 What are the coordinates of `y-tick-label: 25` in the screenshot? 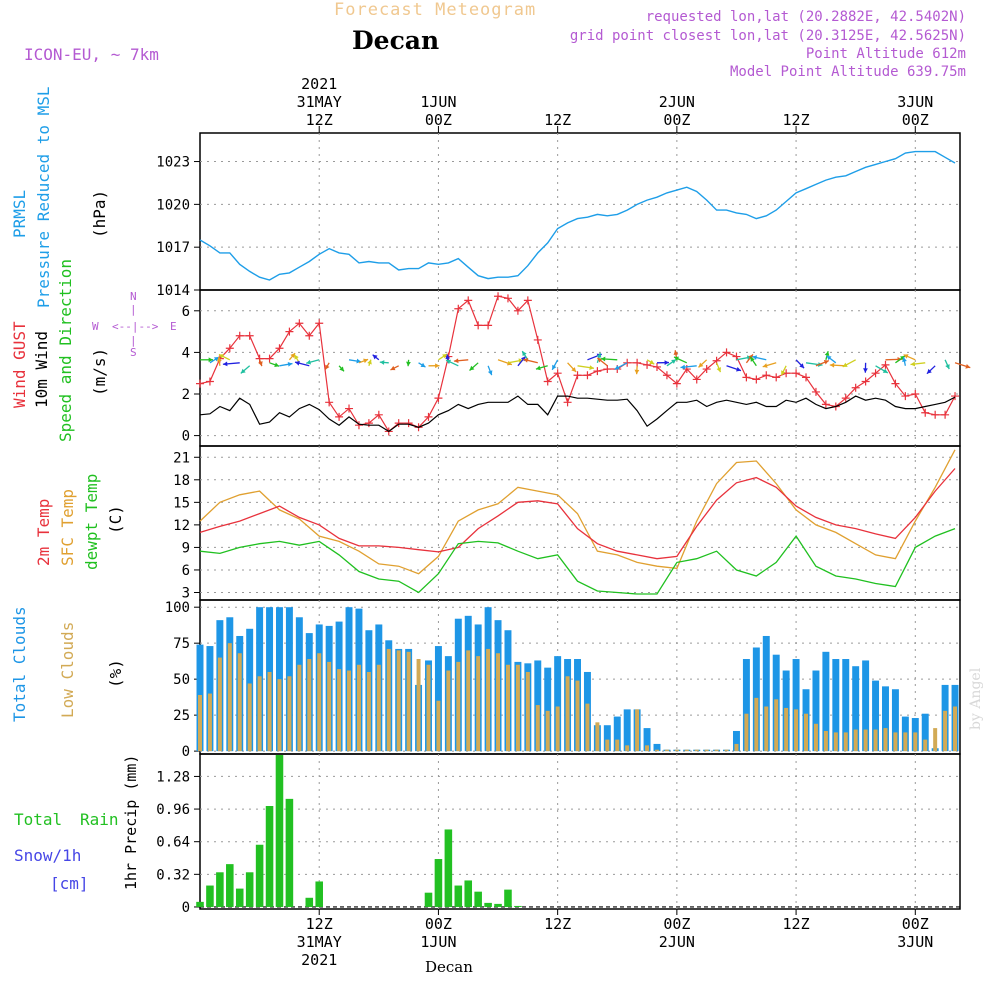 It's located at (181, 716).